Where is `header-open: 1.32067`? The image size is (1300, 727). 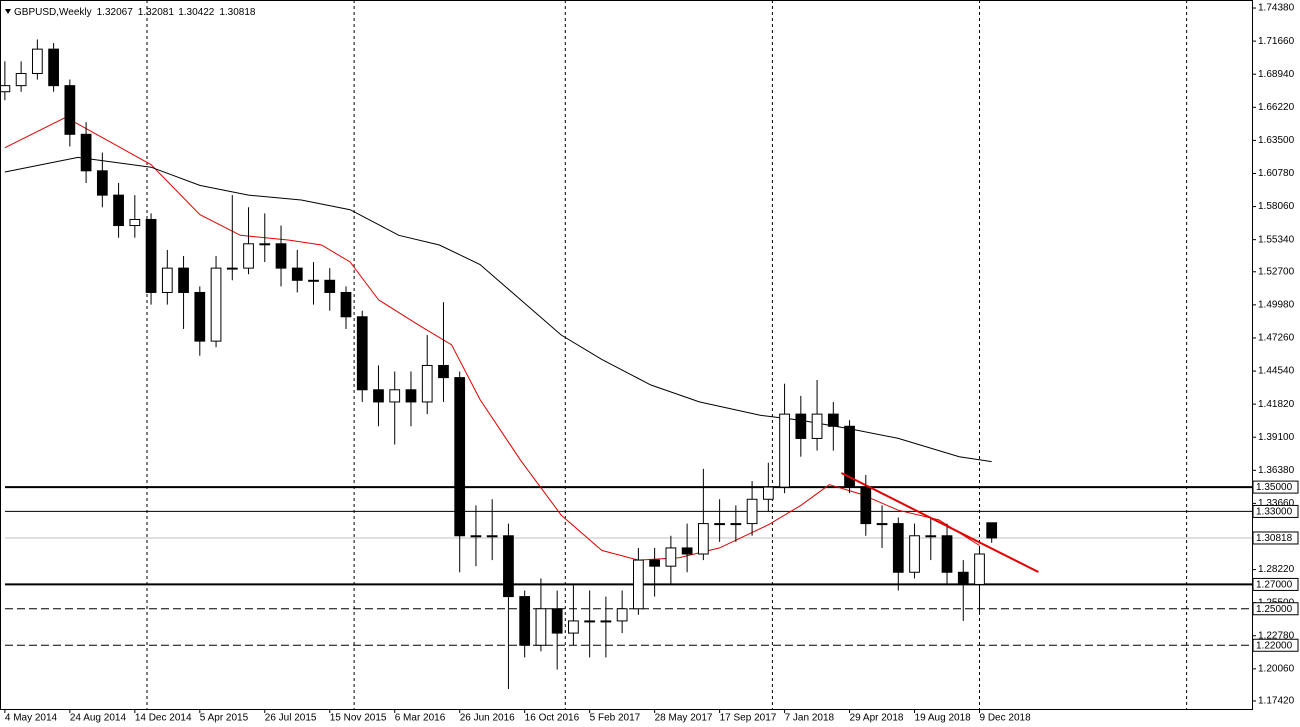
header-open: 1.32067 is located at coordinates (115, 12).